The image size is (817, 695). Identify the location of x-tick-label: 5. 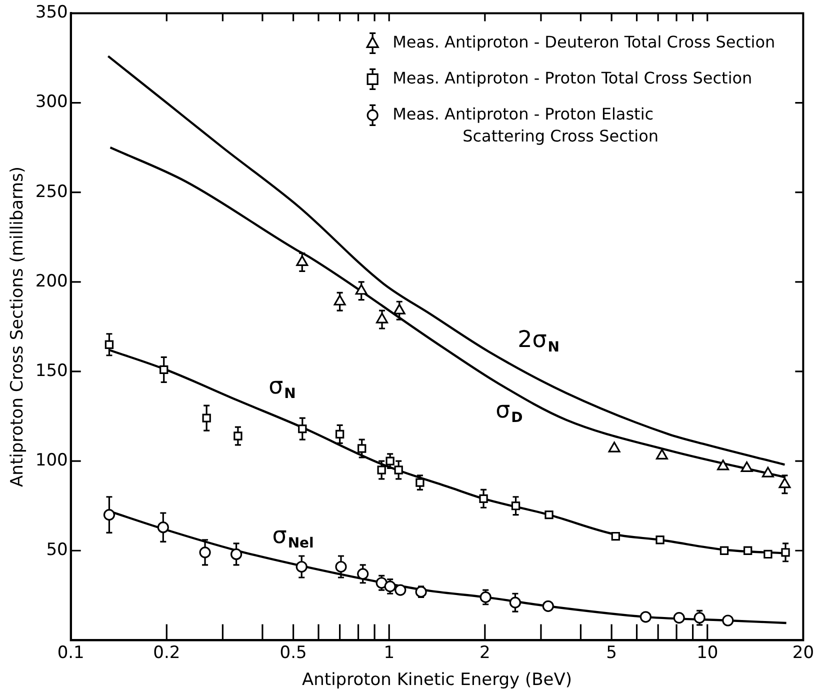
(611, 652).